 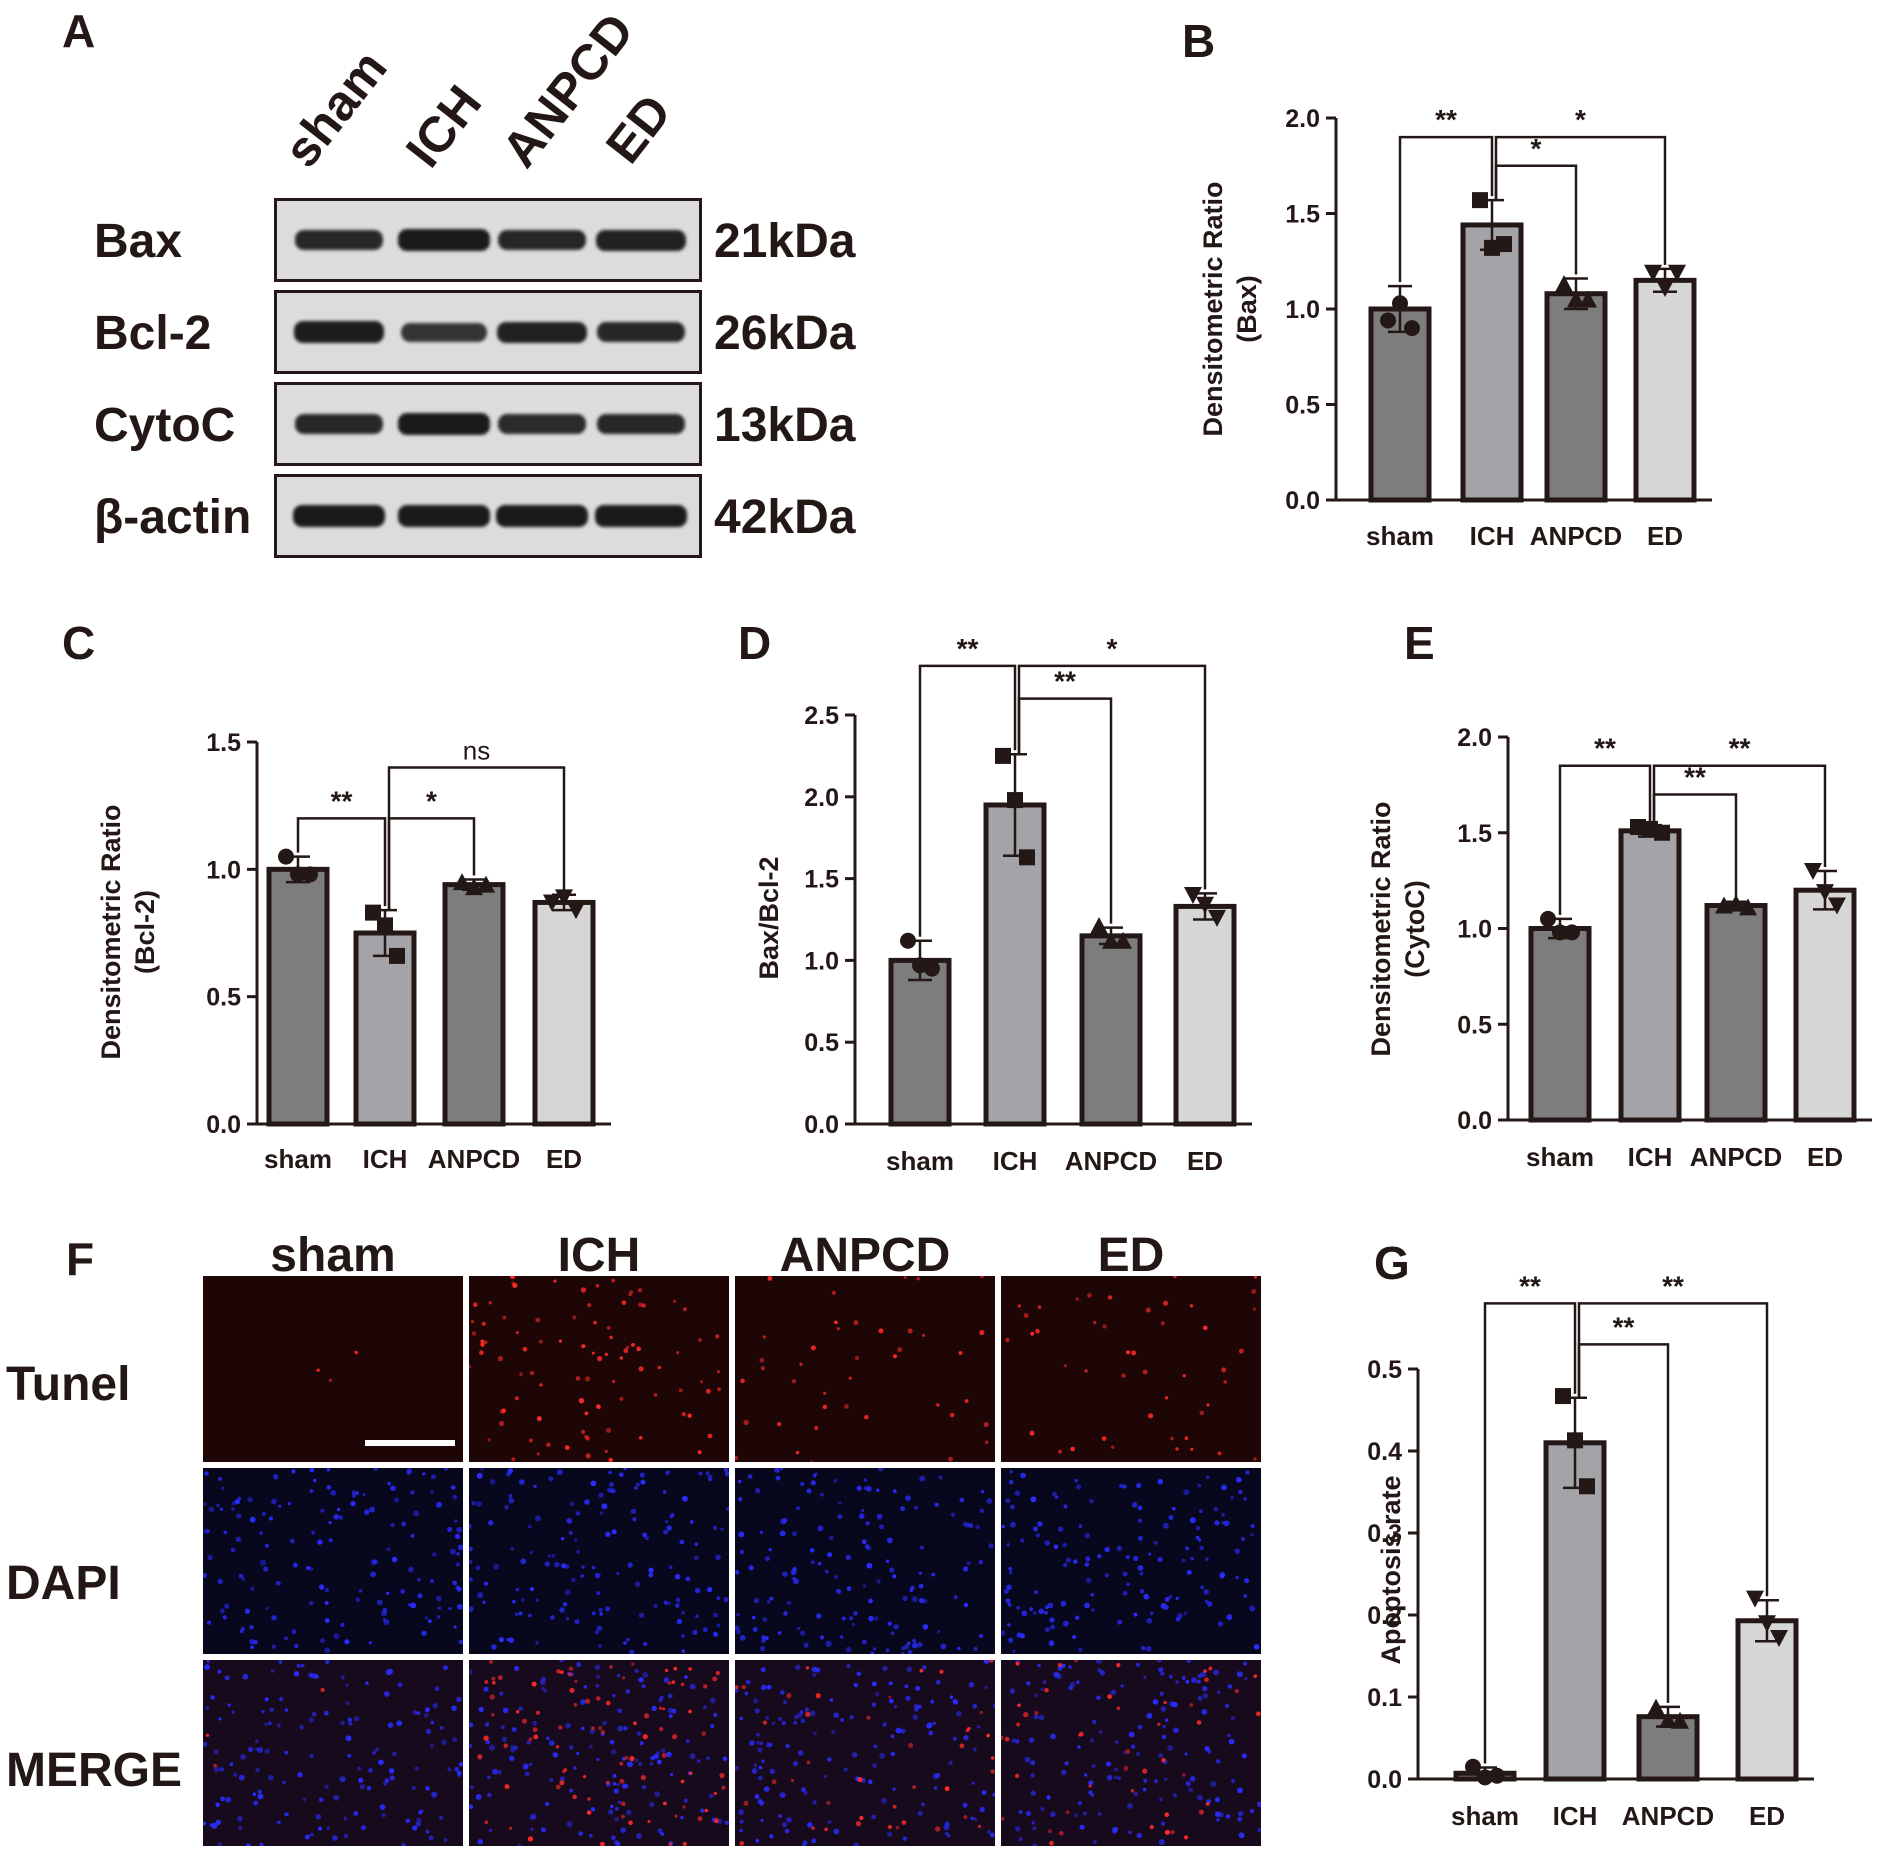 What do you see at coordinates (1392, 1263) in the screenshot?
I see `panel-letter-g: G` at bounding box center [1392, 1263].